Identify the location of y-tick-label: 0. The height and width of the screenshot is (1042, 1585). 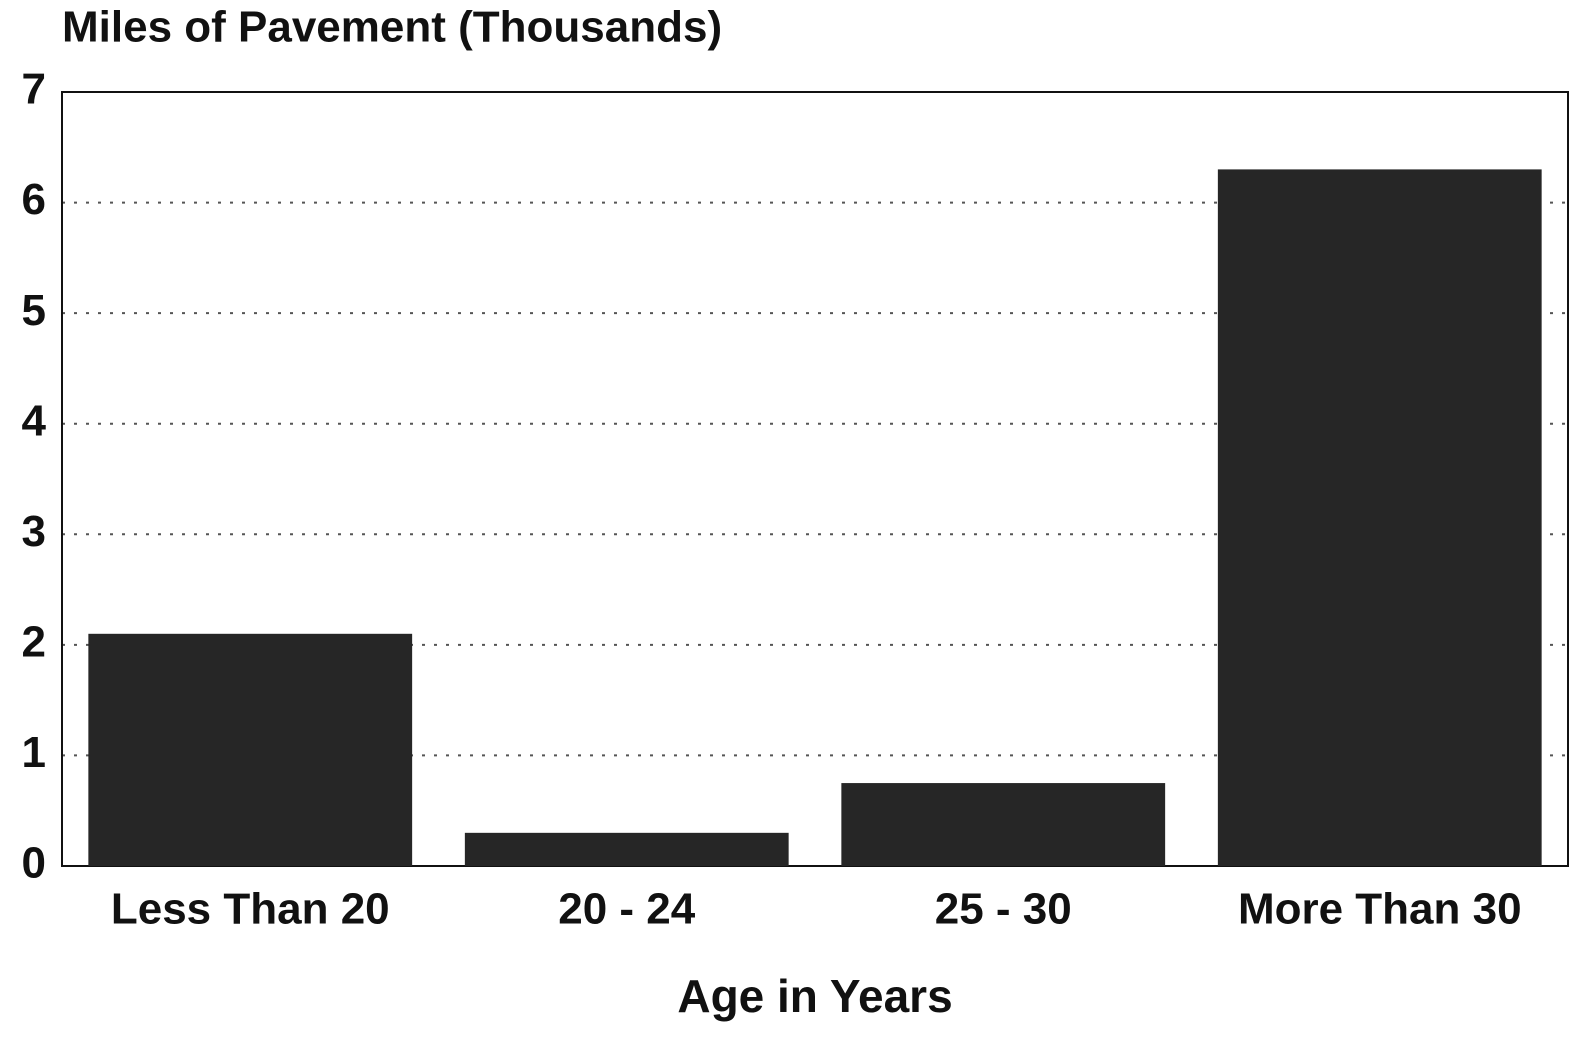
(34, 863).